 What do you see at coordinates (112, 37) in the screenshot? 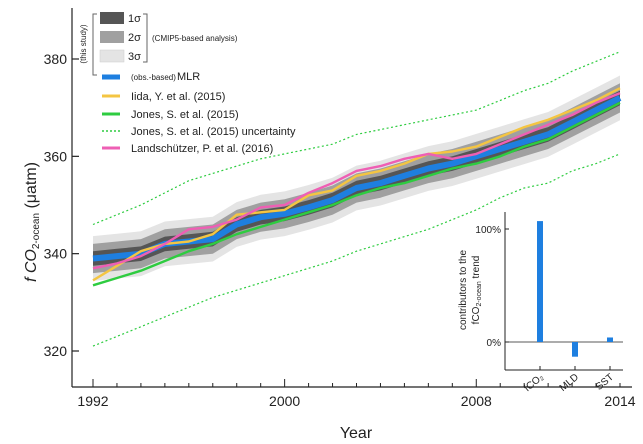
I see `legend-swatch-2sigma` at bounding box center [112, 37].